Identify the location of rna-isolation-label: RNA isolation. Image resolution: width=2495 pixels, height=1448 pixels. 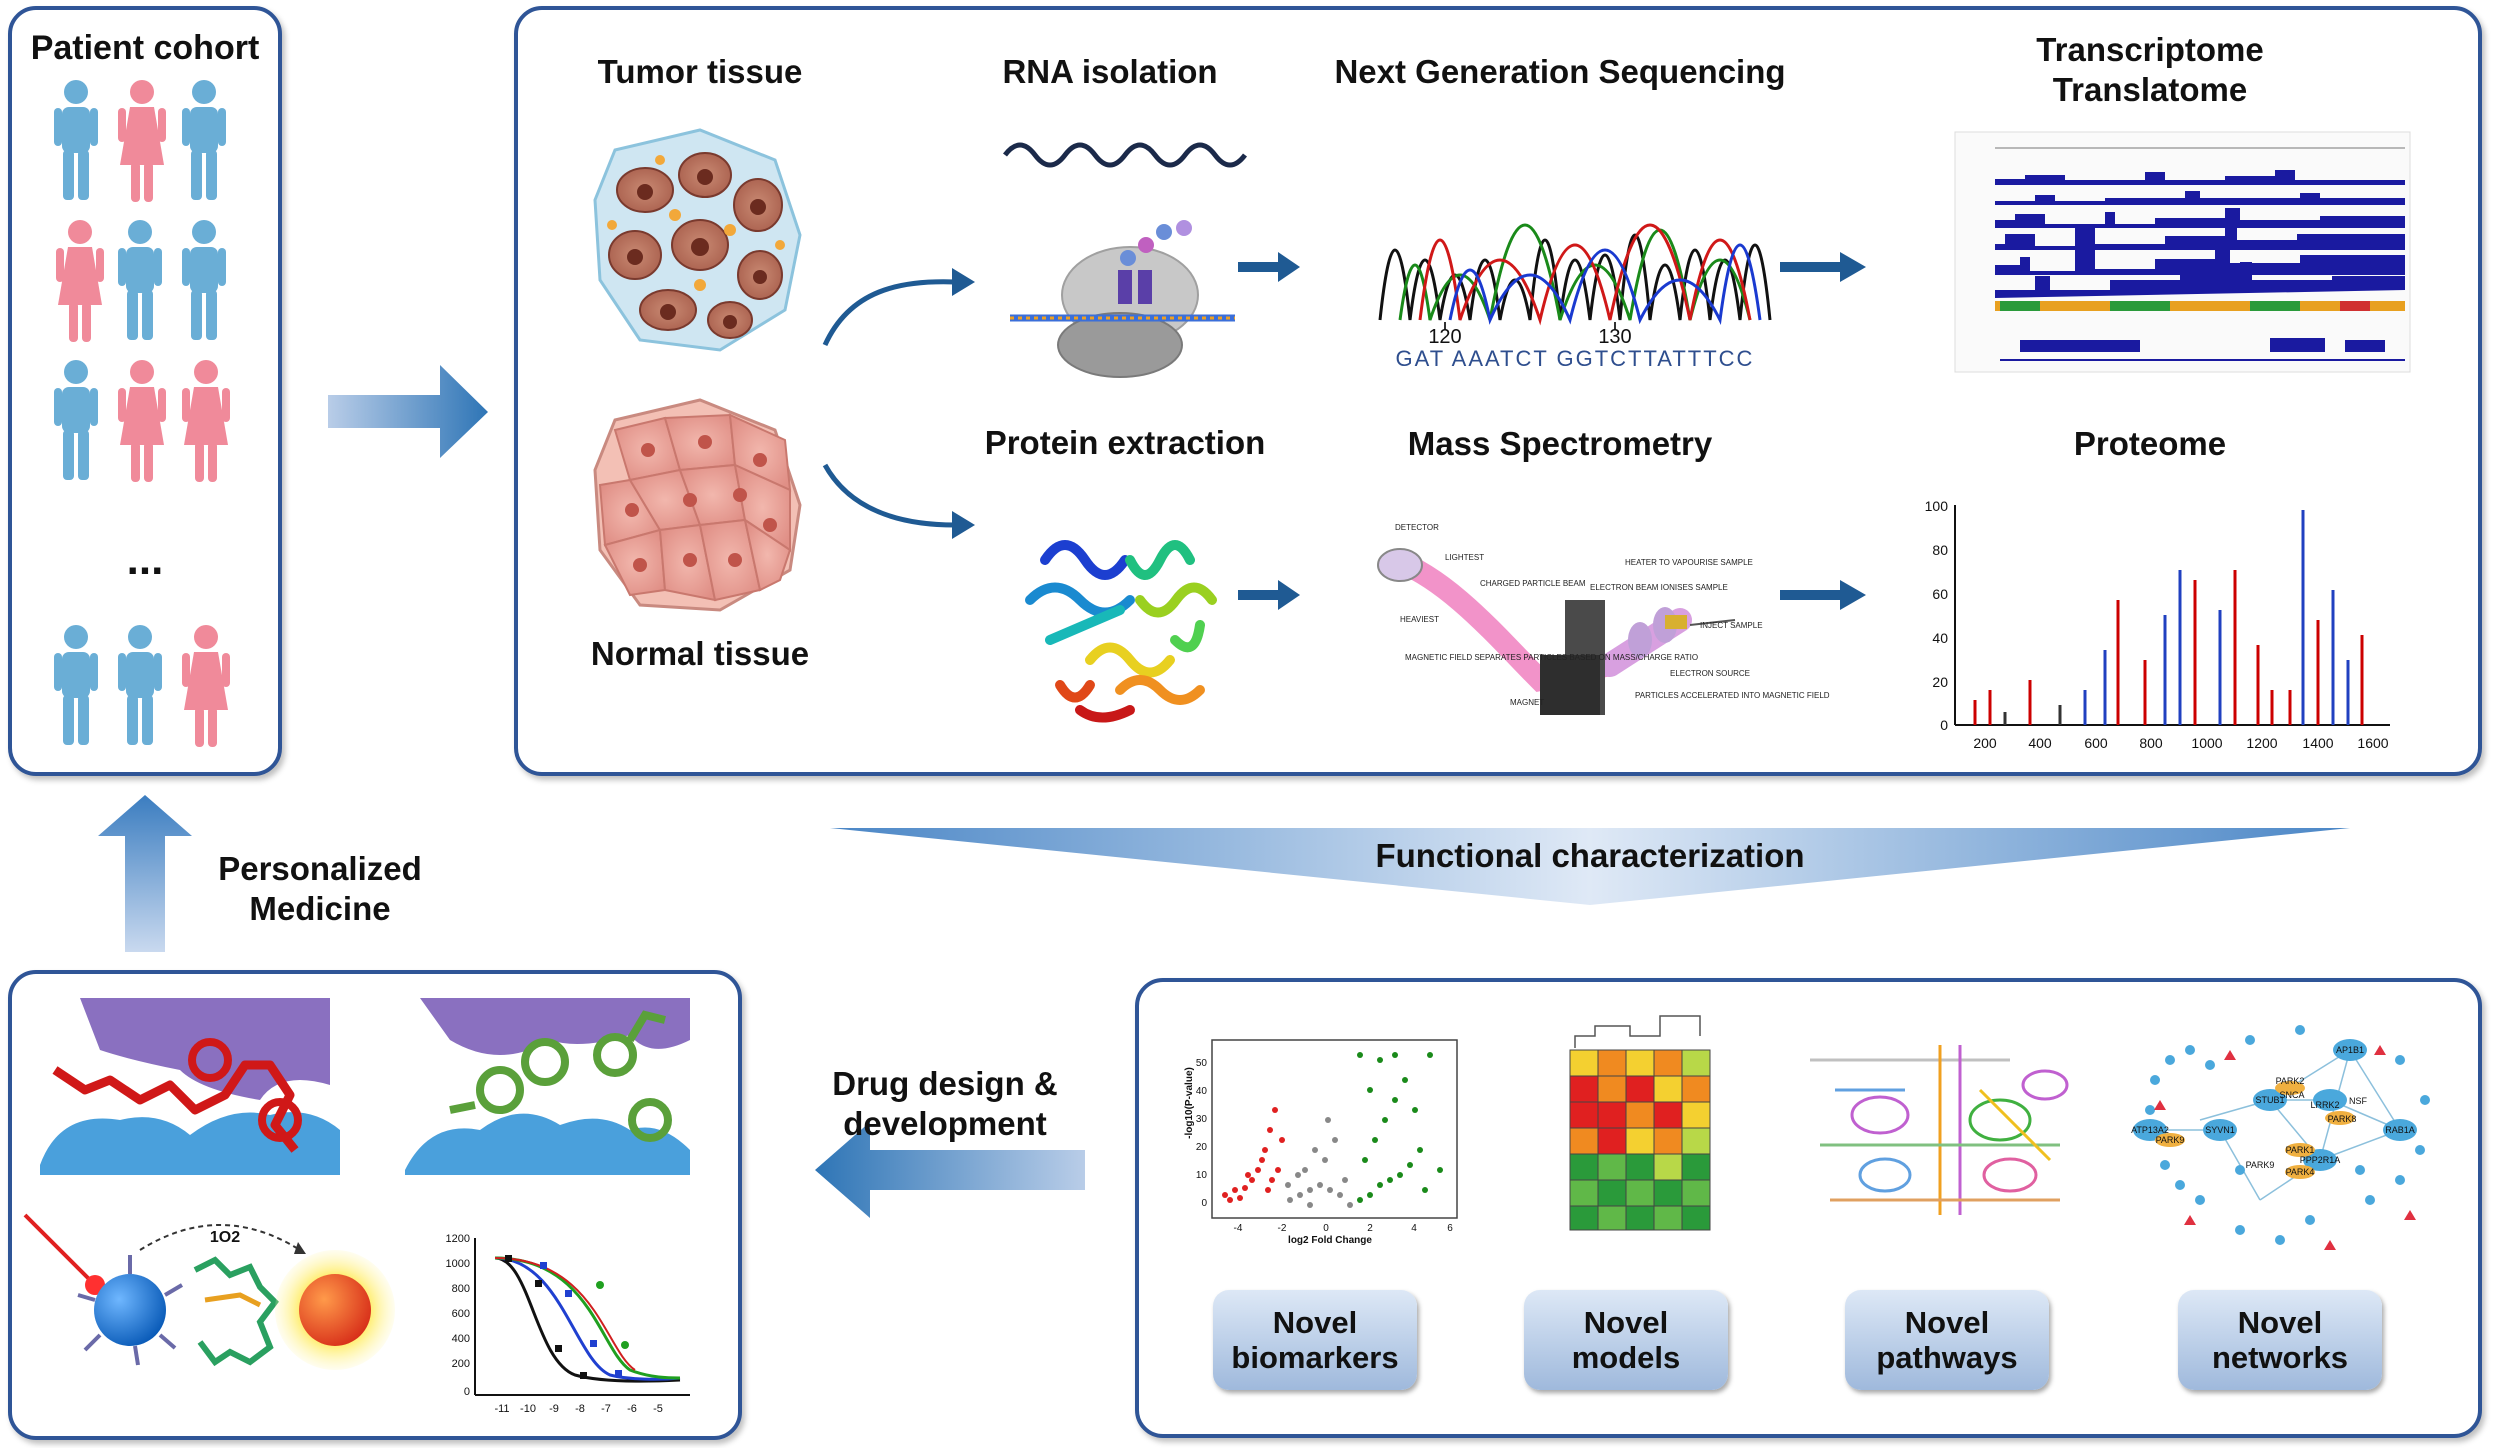
(1110, 71).